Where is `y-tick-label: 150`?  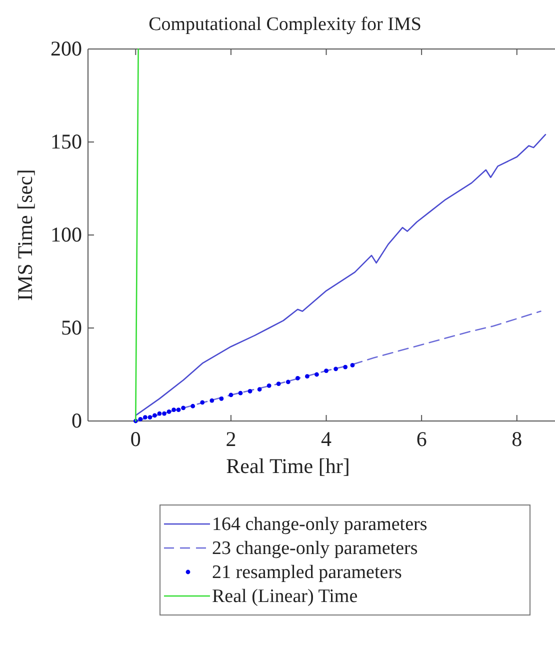
y-tick-label: 150 is located at coordinates (66, 142).